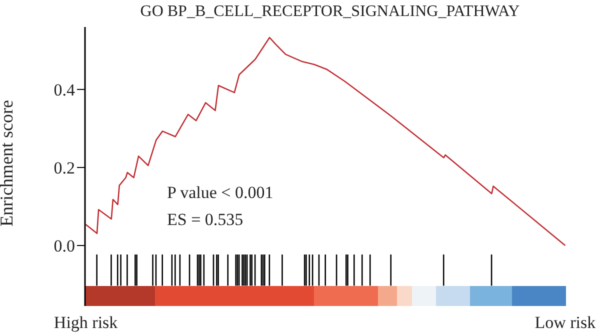 Image resolution: width=600 pixels, height=336 pixels. I want to click on annotation: ES = 0.535, so click(205, 220).